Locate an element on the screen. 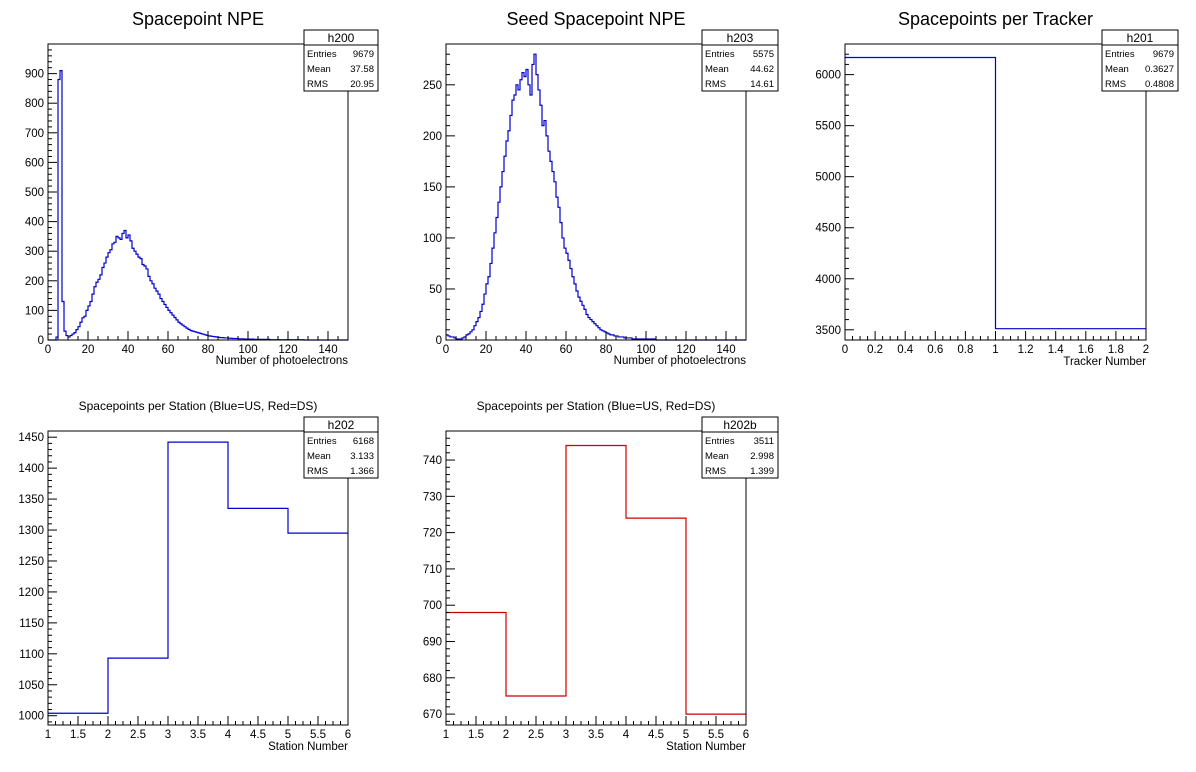  x-tick-label: 140 is located at coordinates (725, 350).